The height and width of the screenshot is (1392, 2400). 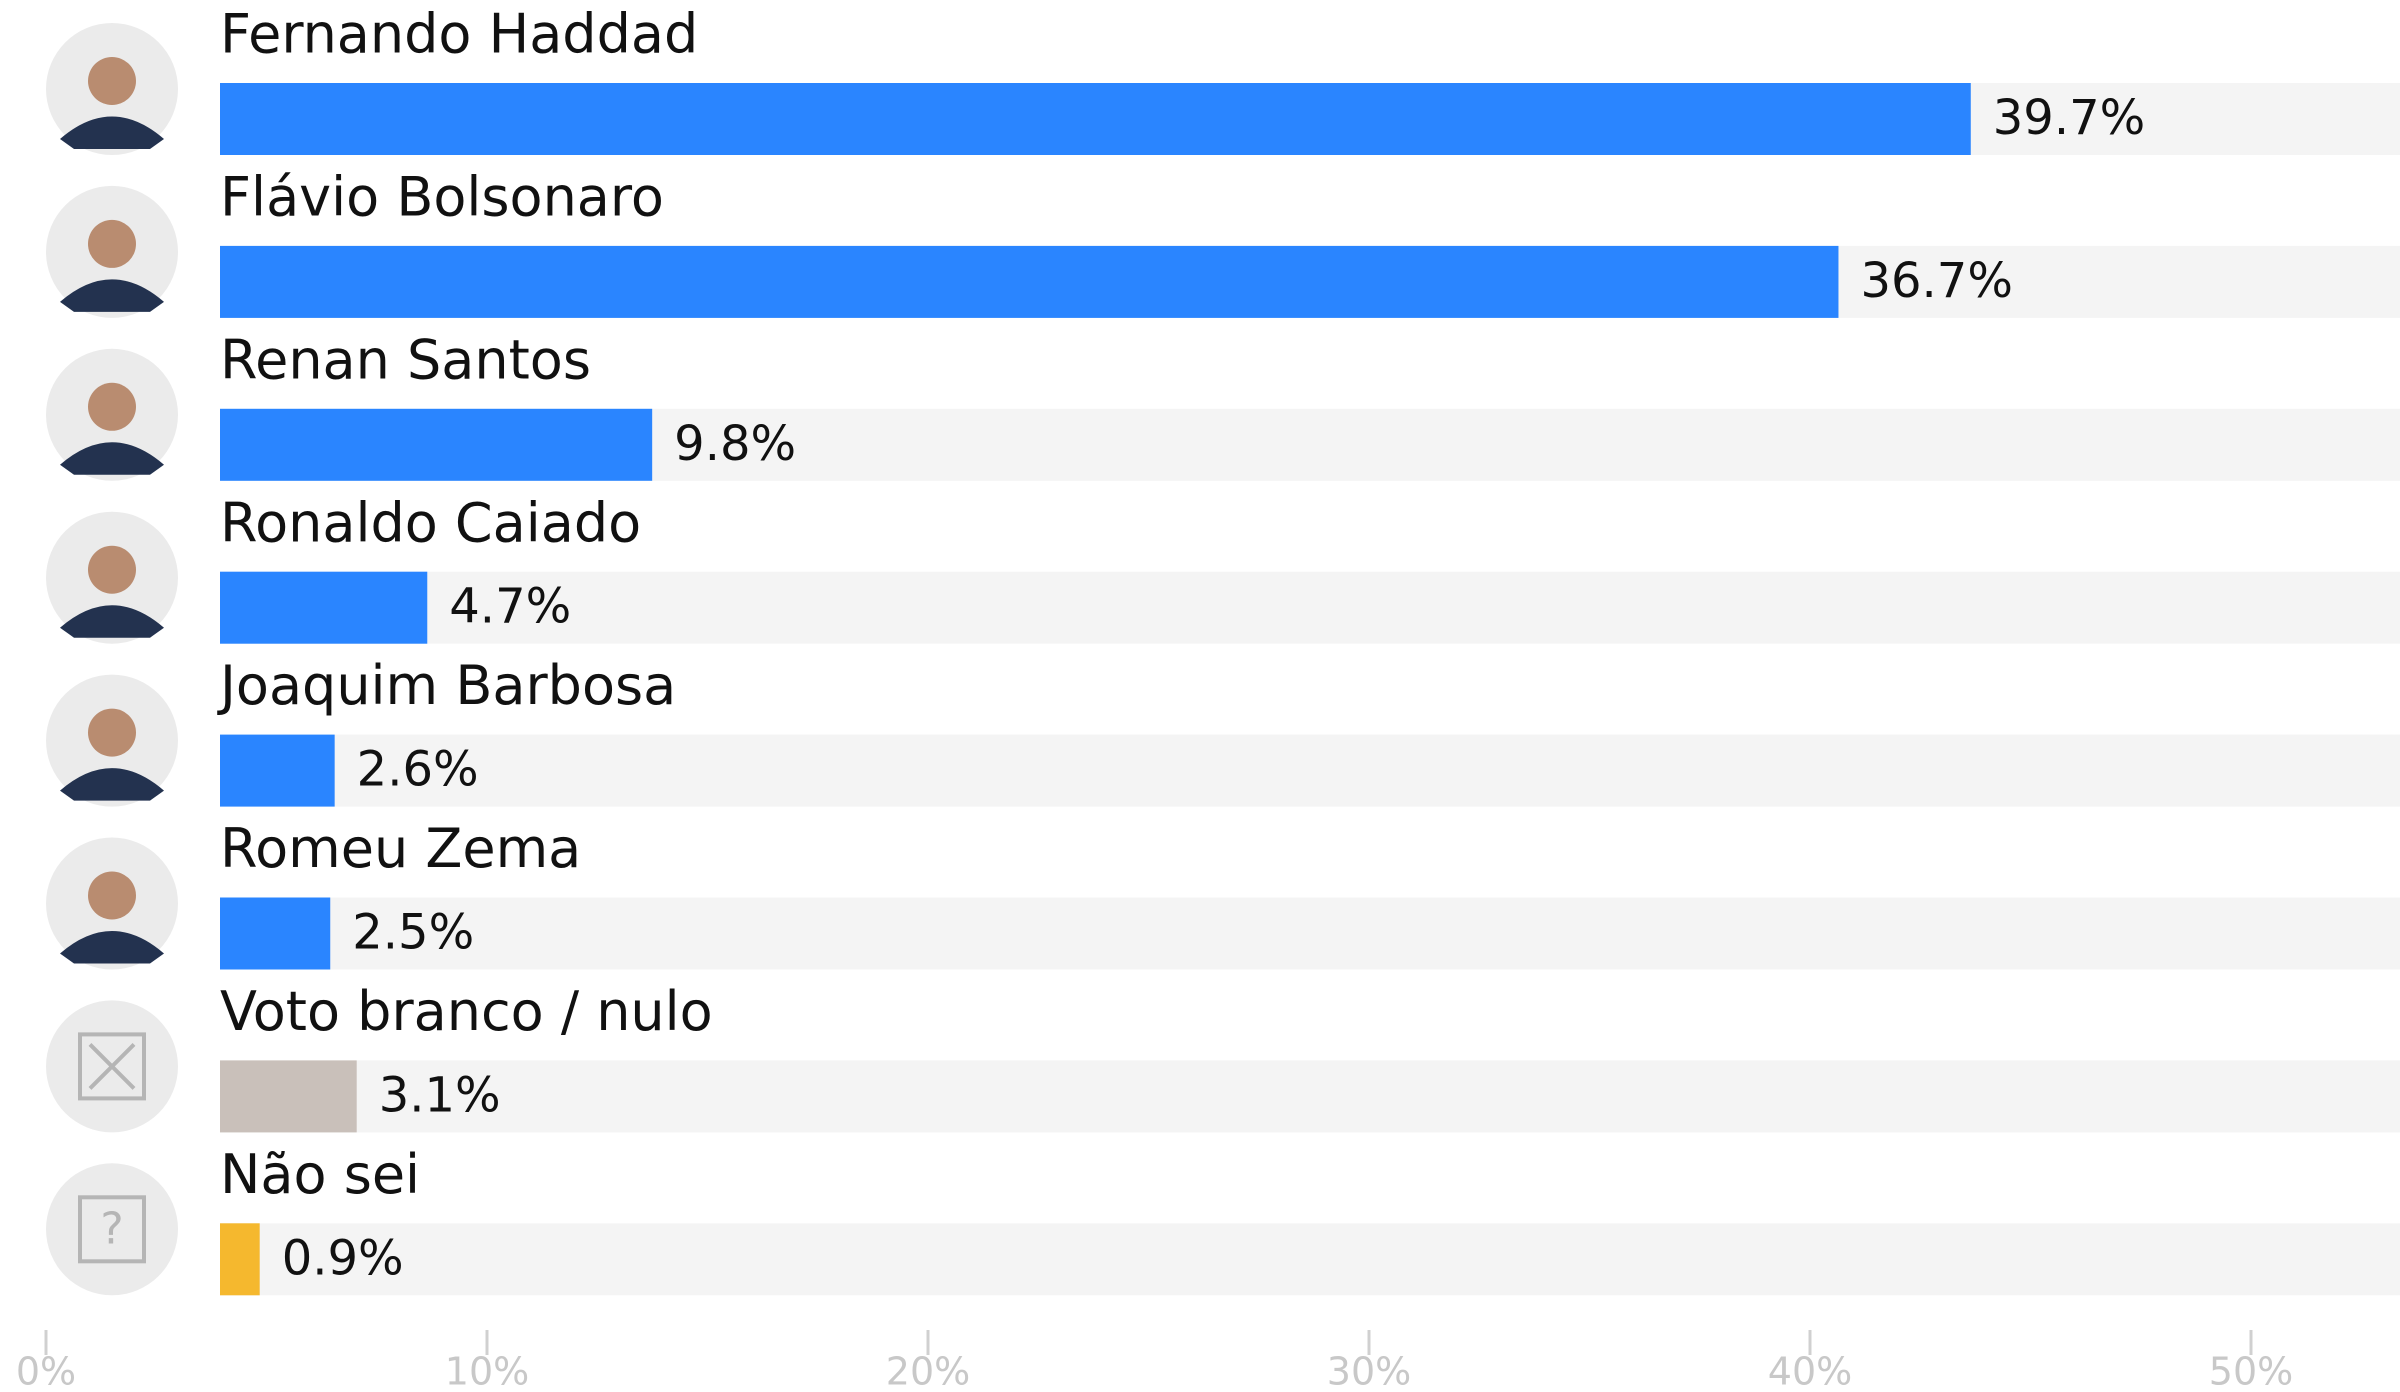 I want to click on candidate-name: Fernando Haddad, so click(x=459, y=34).